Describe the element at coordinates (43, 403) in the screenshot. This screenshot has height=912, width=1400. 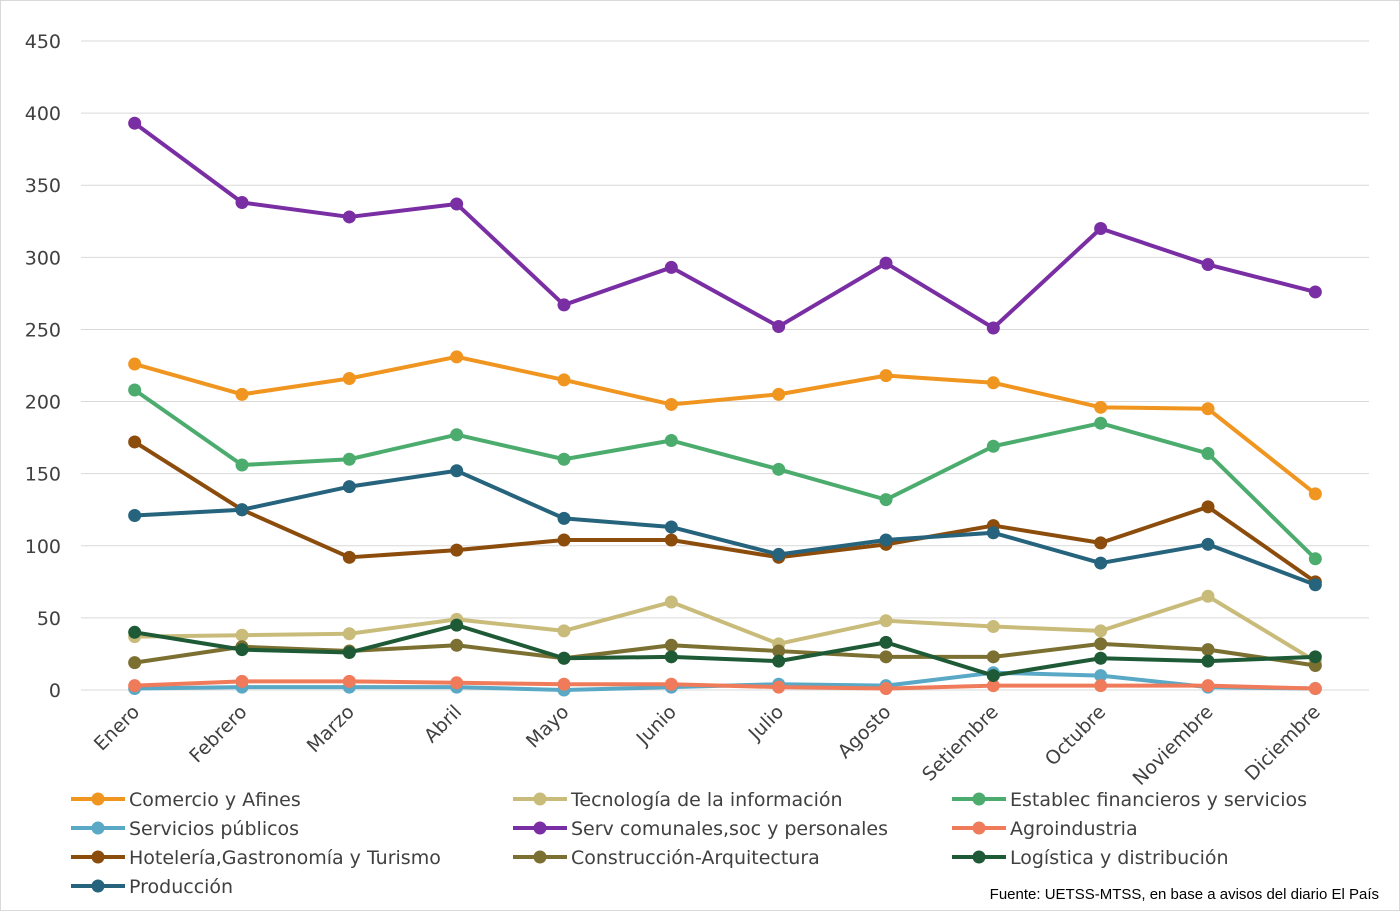
I see `y-tick-label: 200` at that location.